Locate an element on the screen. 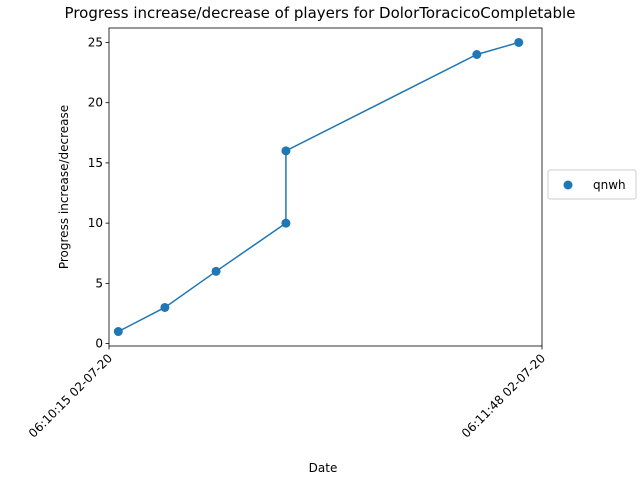 The height and width of the screenshot is (480, 640). y-axis: 0 5 10 15 20 25 is located at coordinates (98, 193).